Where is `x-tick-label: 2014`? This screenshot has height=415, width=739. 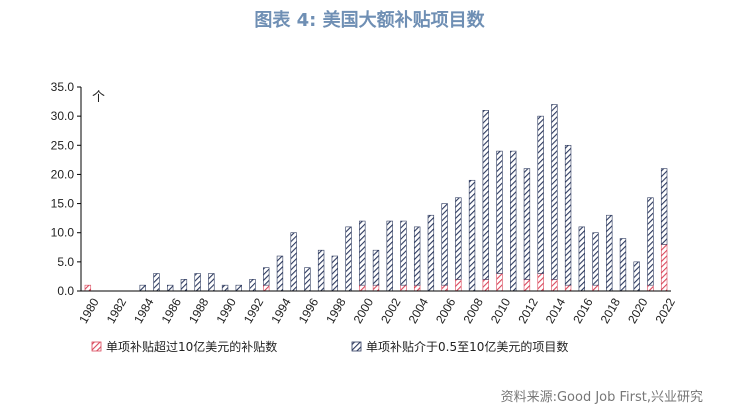 x-tick-label: 2014 is located at coordinates (556, 310).